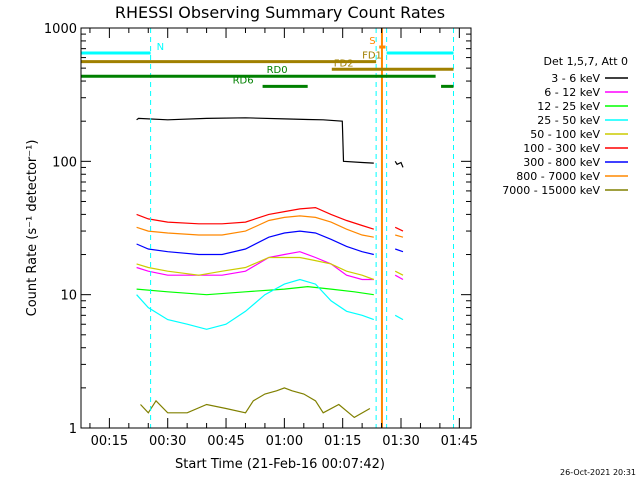 The height and width of the screenshot is (480, 640). Describe the element at coordinates (565, 134) in the screenshot. I see `legend-label-4: 50 - 100 keV` at that location.